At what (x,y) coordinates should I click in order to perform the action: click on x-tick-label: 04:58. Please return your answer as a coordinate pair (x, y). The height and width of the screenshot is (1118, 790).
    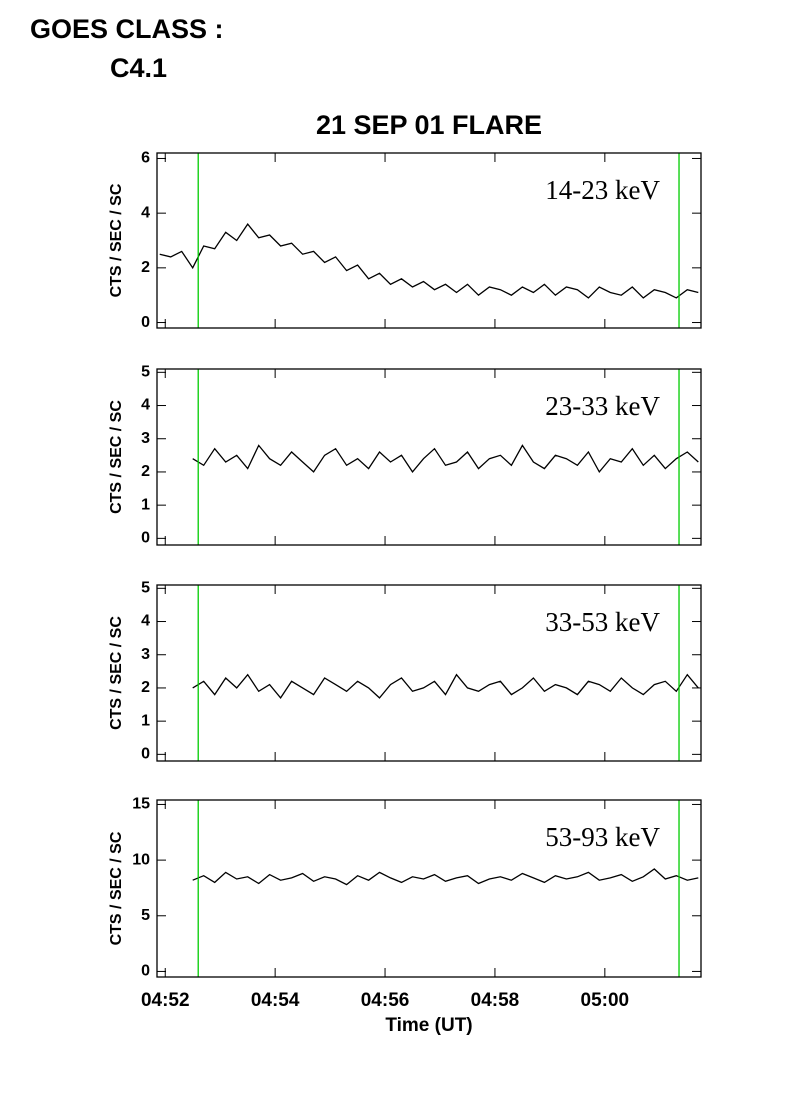
    Looking at the image, I should click on (495, 1000).